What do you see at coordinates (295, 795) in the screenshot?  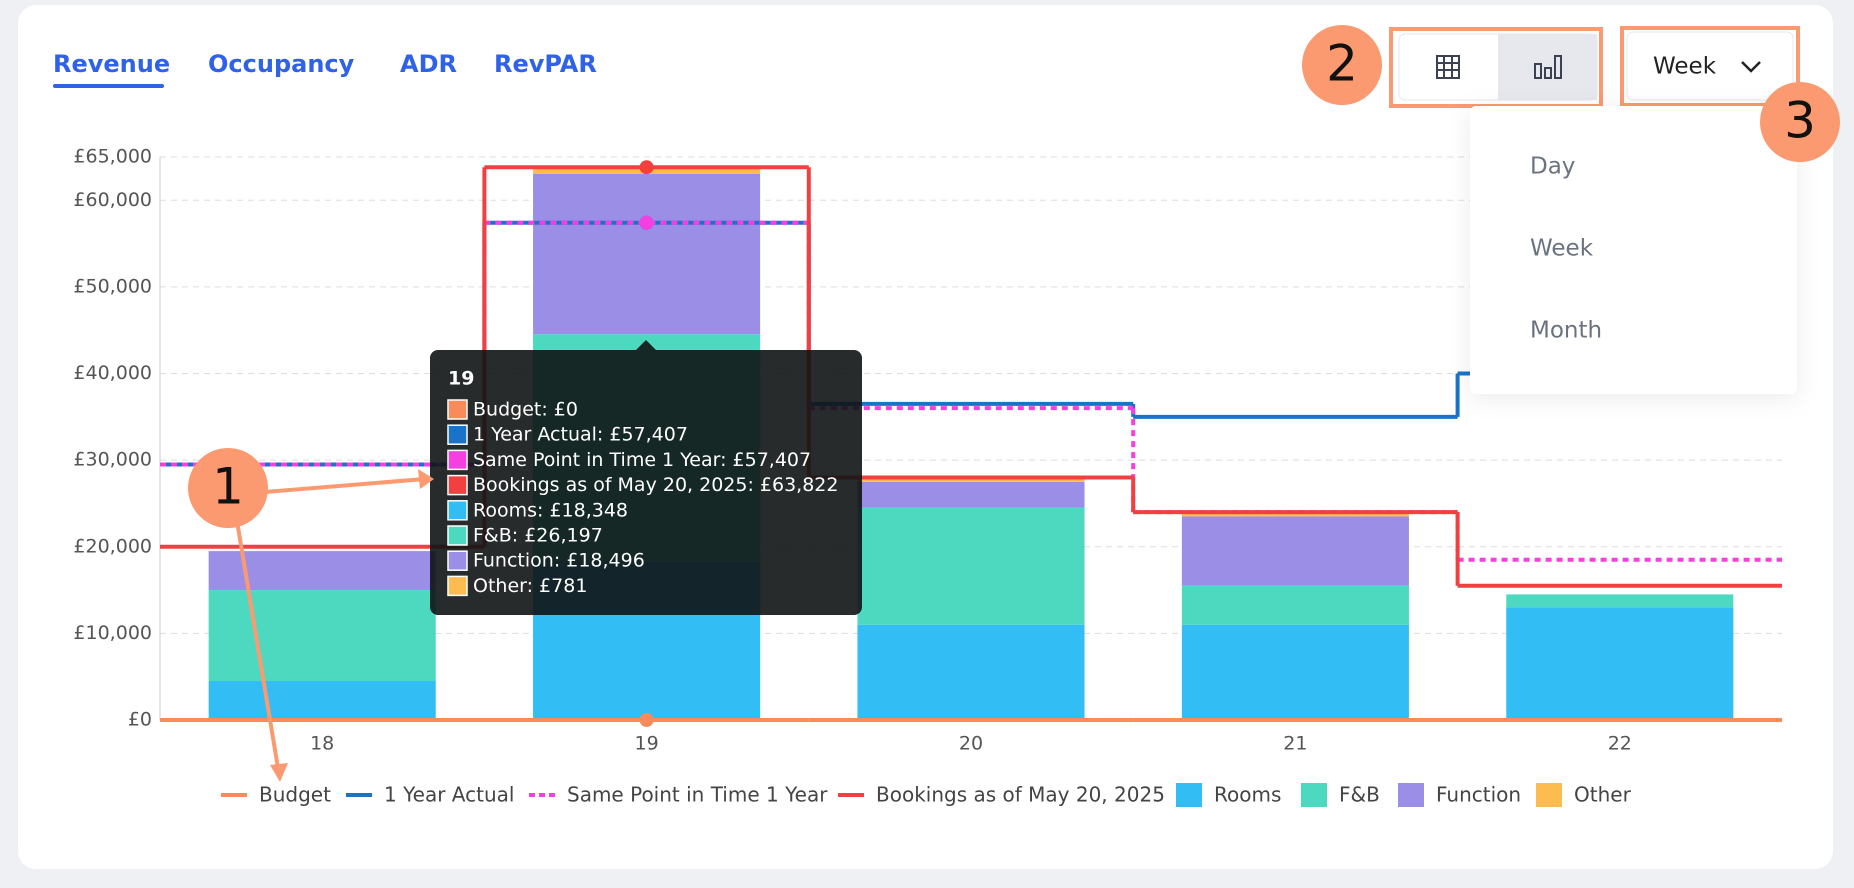 I see `legend-label: Budget` at bounding box center [295, 795].